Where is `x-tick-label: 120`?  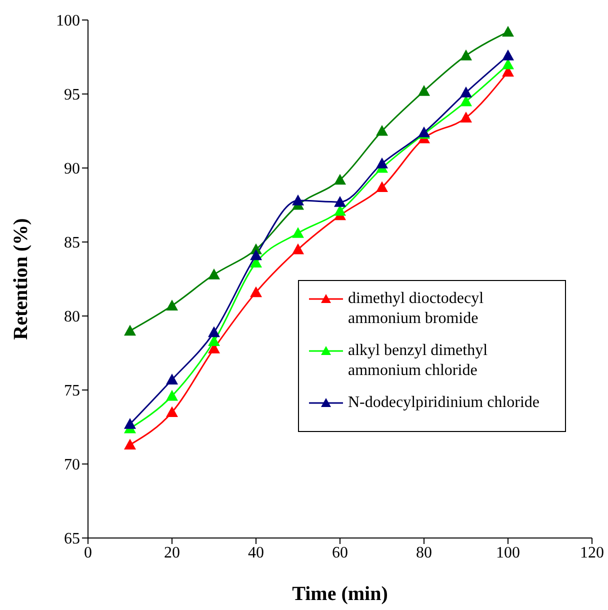
x-tick-label: 120 is located at coordinates (592, 553).